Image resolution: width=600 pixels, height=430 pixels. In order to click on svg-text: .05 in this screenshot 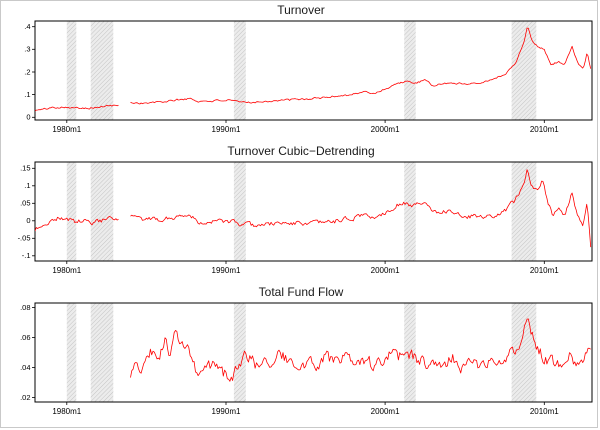, I will do `click(25, 203)`.